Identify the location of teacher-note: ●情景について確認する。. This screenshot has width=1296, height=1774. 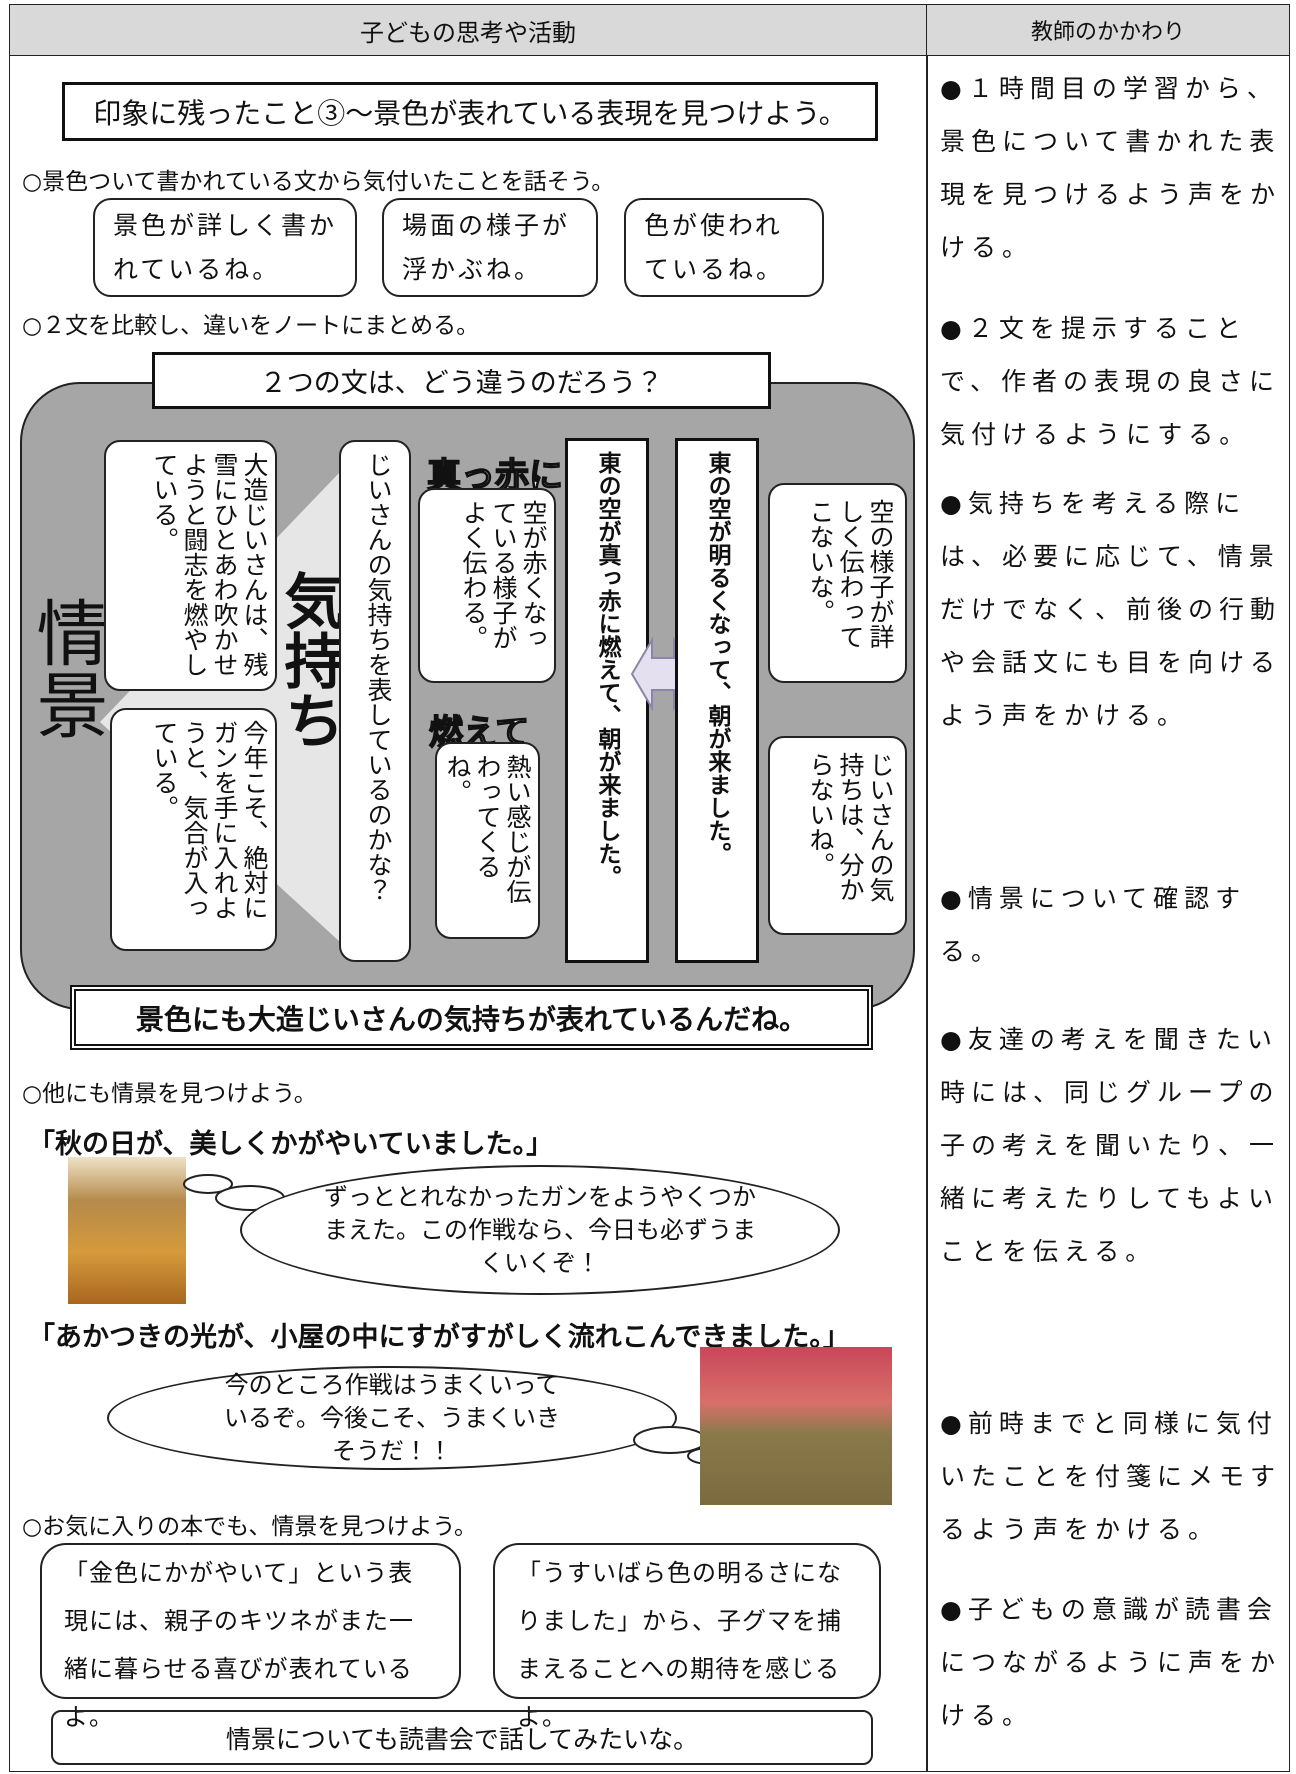
(1093, 925).